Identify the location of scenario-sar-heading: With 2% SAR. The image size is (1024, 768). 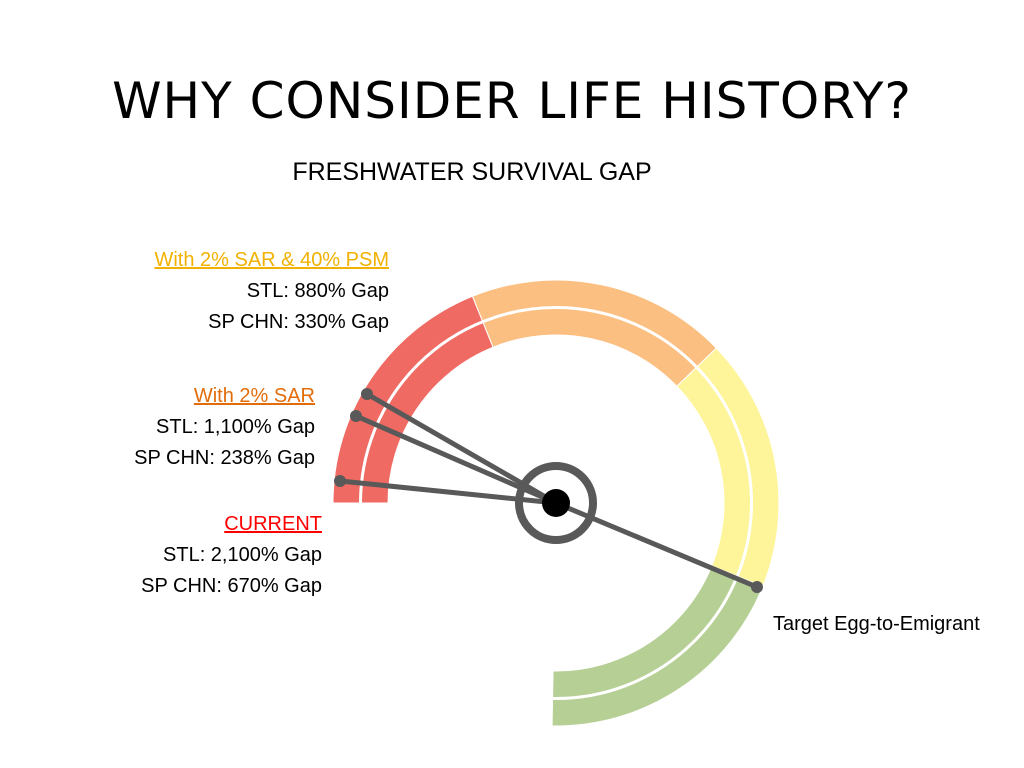
(254, 396).